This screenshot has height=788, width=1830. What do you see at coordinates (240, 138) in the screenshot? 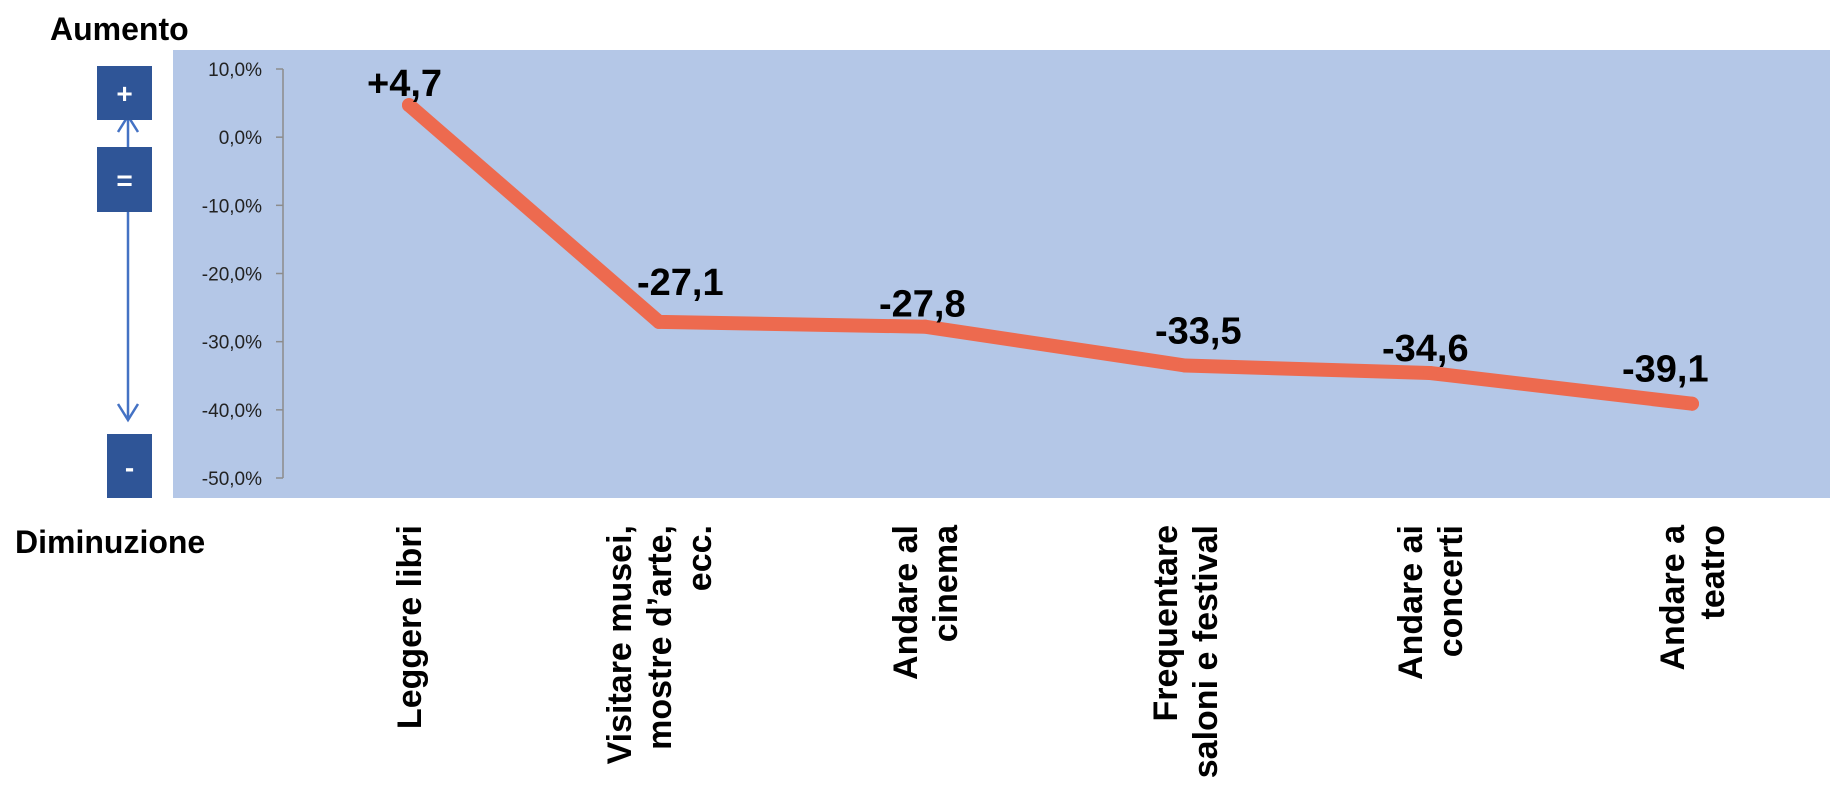
I see `y-tick-label: 0,0%` at bounding box center [240, 138].